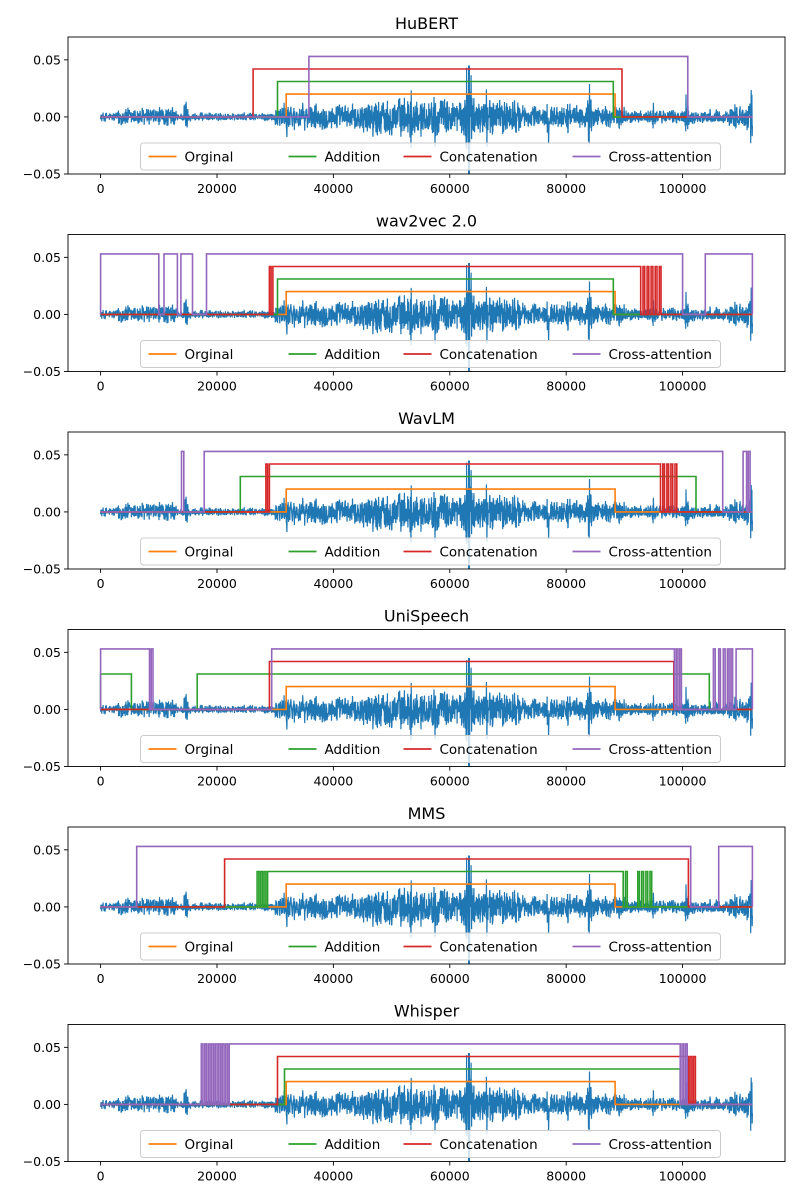 The image size is (800, 1200). Describe the element at coordinates (426, 889) in the screenshot. I see `series-line-addition` at that location.